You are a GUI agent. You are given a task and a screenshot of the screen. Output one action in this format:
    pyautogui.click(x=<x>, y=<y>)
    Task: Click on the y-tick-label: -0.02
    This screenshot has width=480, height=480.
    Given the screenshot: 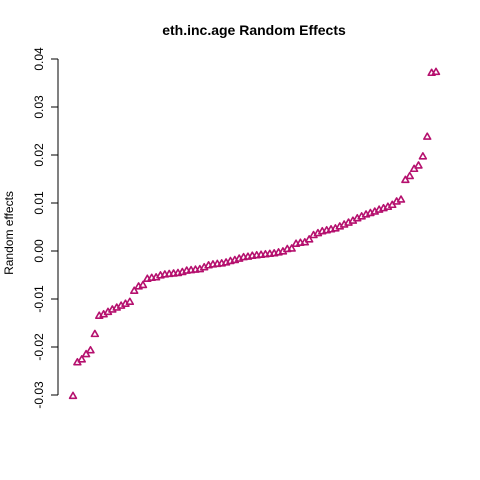 What is the action you would take?
    pyautogui.click(x=39, y=347)
    